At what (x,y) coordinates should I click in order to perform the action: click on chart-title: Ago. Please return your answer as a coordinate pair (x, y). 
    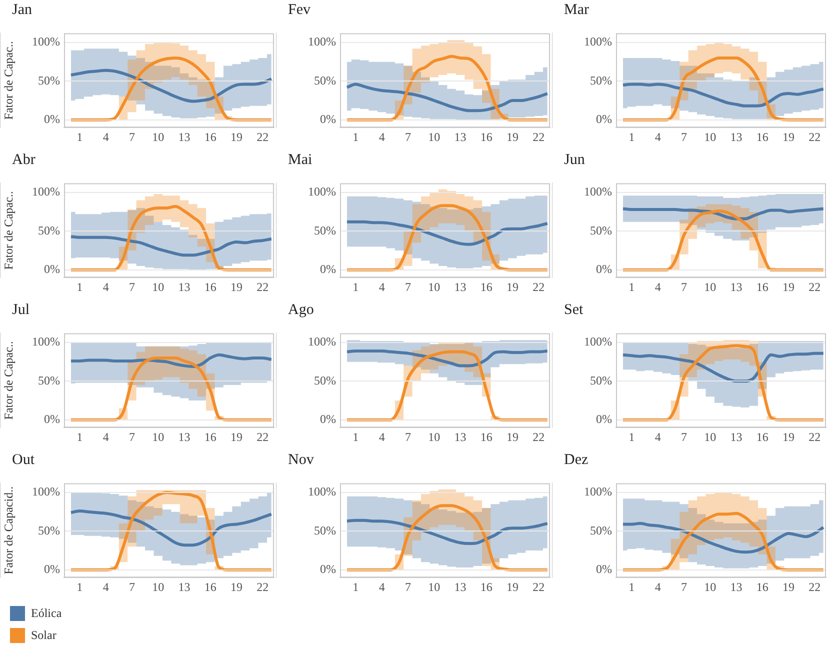
    Looking at the image, I should click on (301, 310).